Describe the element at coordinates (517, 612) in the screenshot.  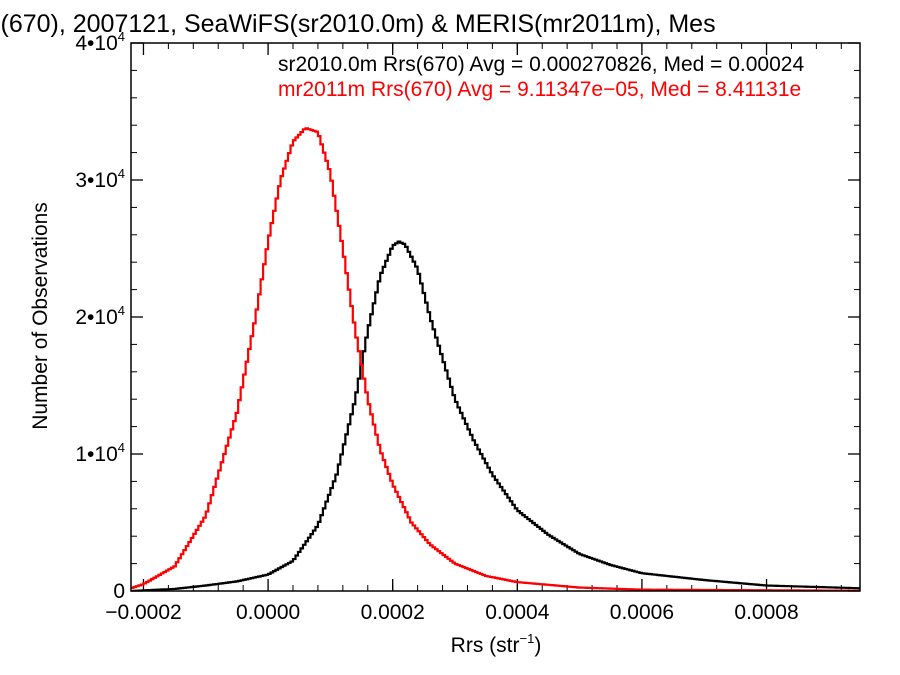
I see `x-tick-label: 0.0004` at that location.